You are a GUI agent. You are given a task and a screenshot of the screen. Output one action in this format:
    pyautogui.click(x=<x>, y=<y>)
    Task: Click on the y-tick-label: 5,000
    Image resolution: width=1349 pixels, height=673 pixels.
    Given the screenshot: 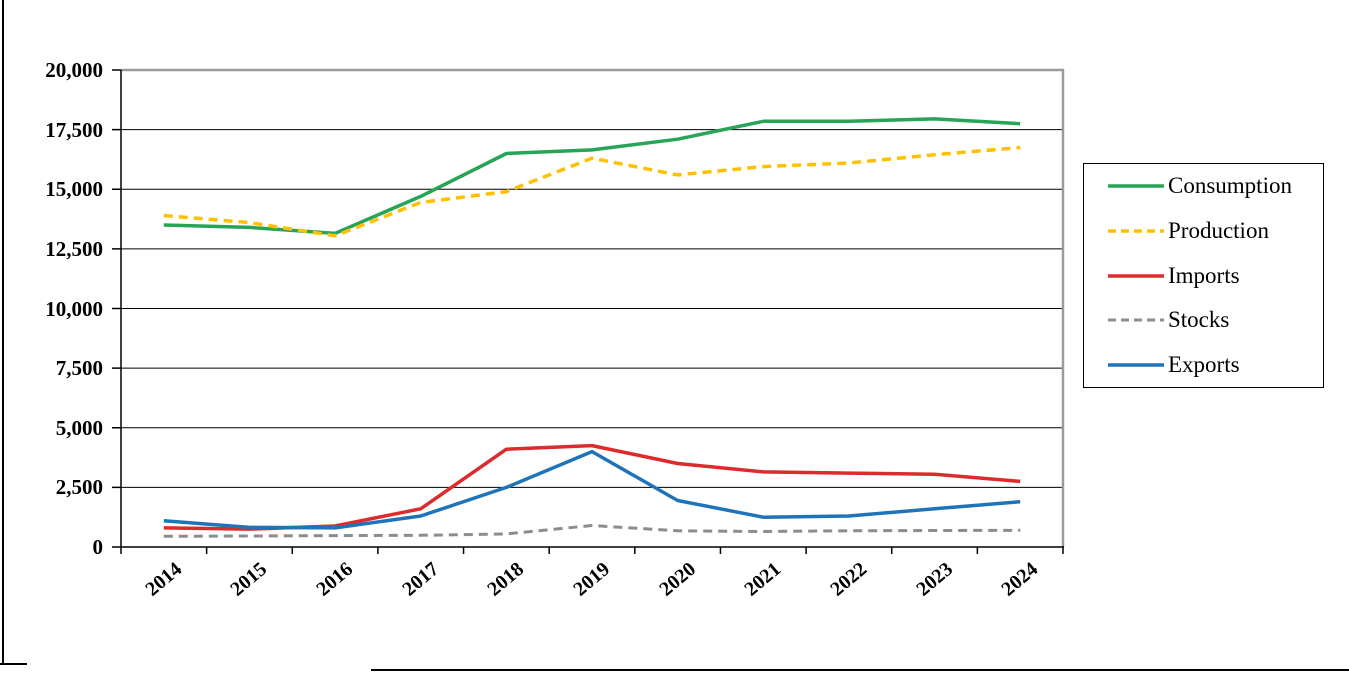 What is the action you would take?
    pyautogui.click(x=79, y=427)
    